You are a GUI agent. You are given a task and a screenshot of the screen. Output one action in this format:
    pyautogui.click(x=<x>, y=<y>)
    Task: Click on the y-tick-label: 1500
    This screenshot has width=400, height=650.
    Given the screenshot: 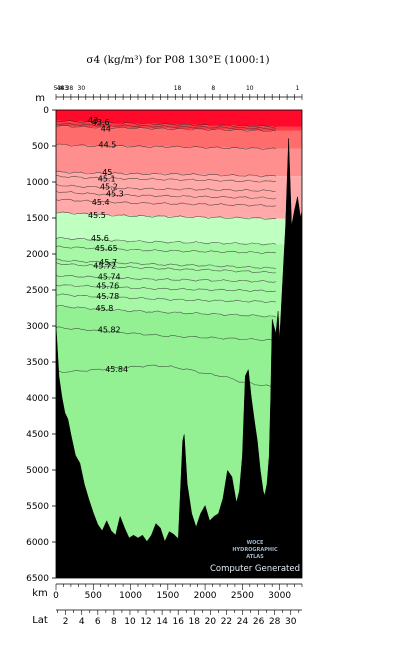 What is the action you would take?
    pyautogui.click(x=37, y=219)
    